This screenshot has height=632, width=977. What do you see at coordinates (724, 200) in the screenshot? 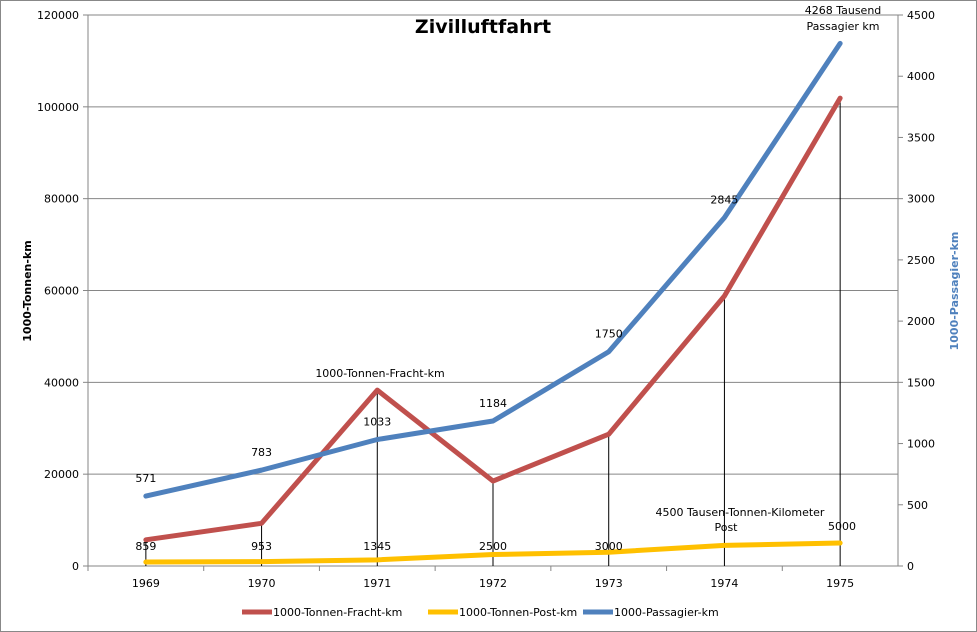
I see `data-label: 2845` at bounding box center [724, 200].